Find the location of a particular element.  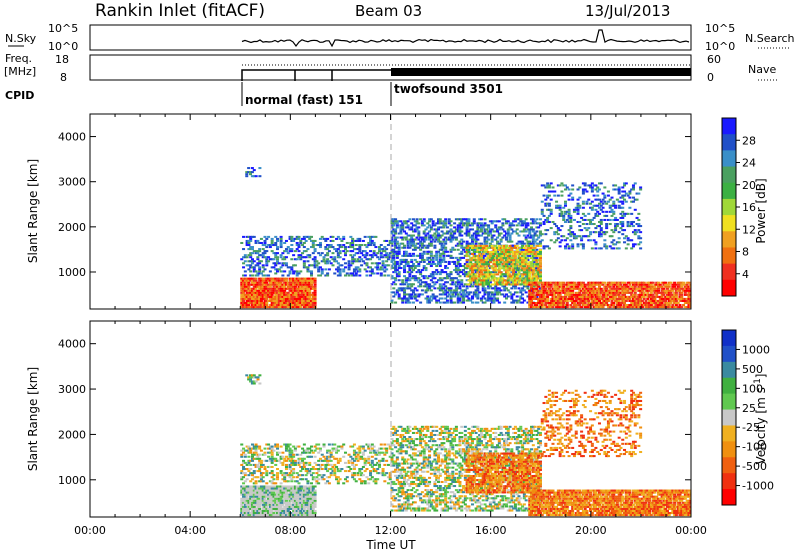

colorbar-tick-label: 28 is located at coordinates (749, 140).